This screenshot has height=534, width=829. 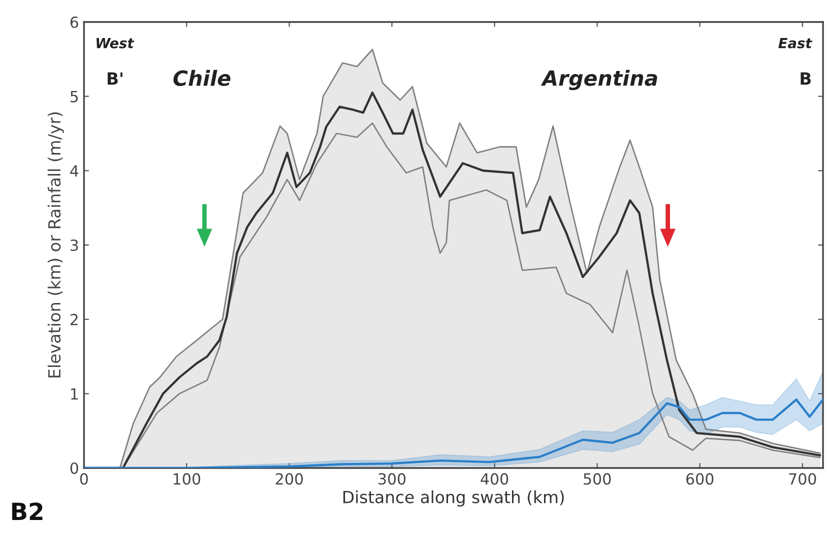 What do you see at coordinates (74, 22) in the screenshot?
I see `y-tick-label: 6` at bounding box center [74, 22].